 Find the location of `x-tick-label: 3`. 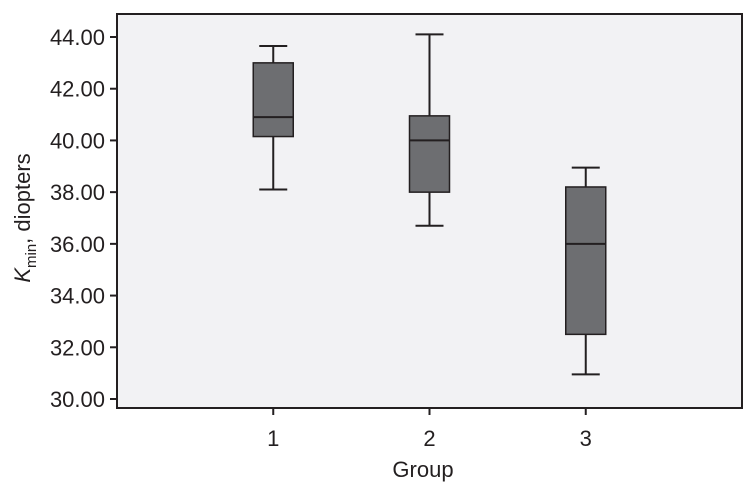

x-tick-label: 3 is located at coordinates (586, 438).